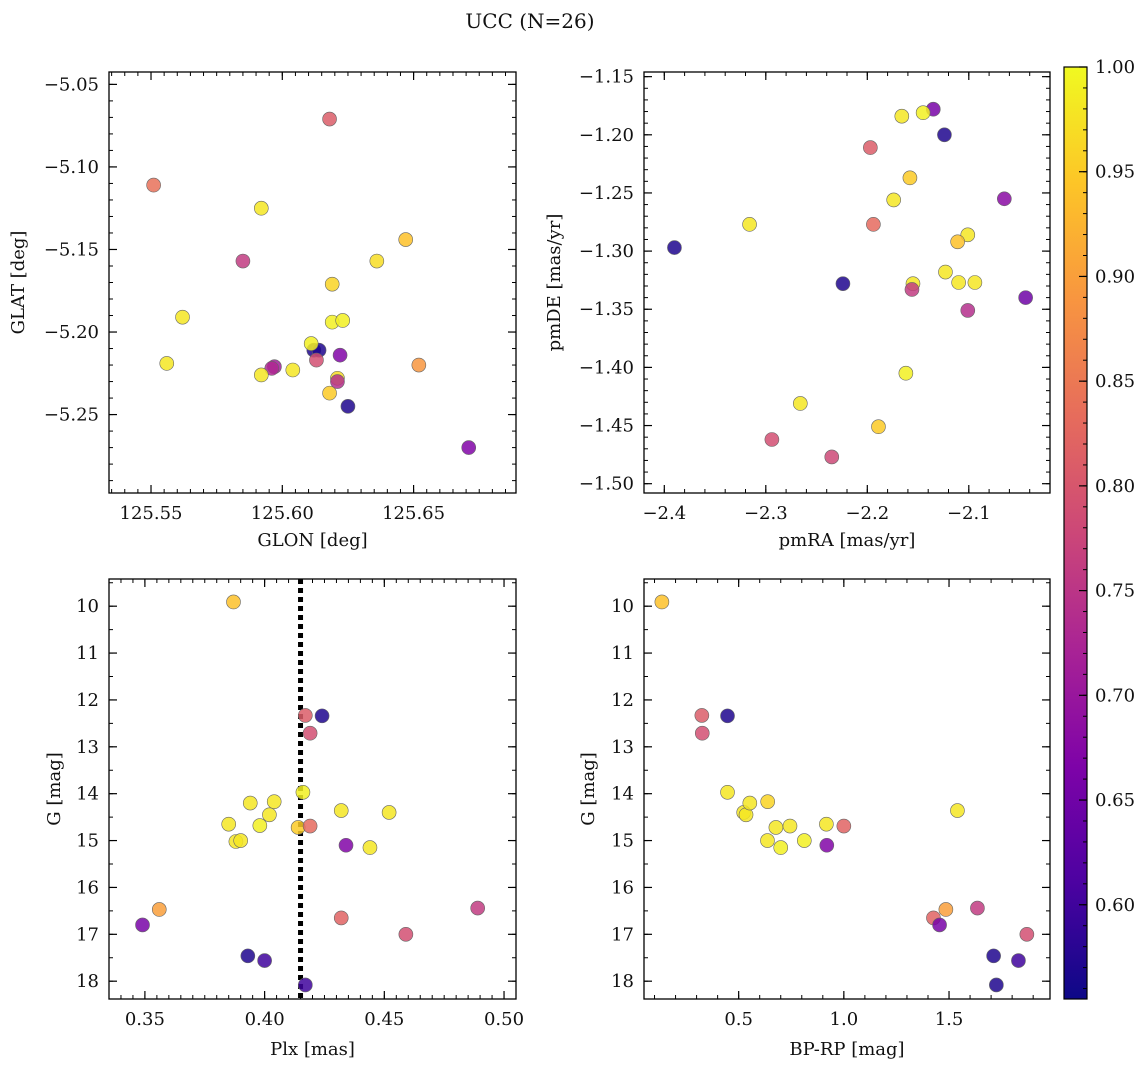  Describe the element at coordinates (1115, 695) in the screenshot. I see `colorbar-tick-label: 0.70` at that location.